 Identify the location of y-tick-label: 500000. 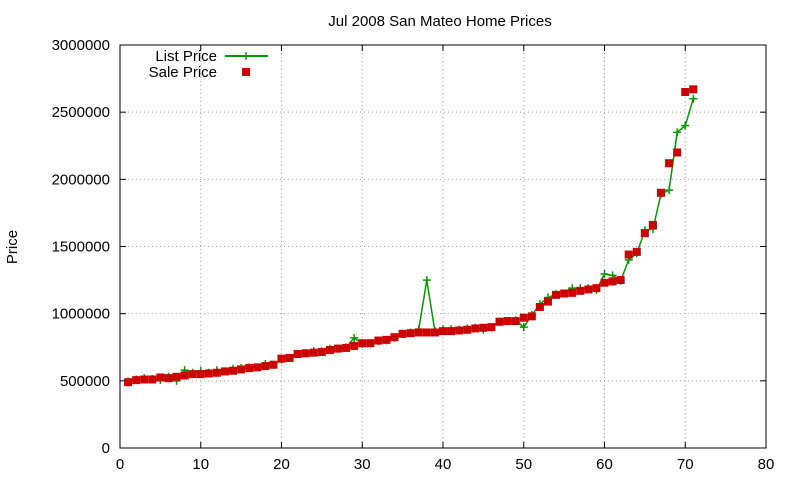
(85, 381).